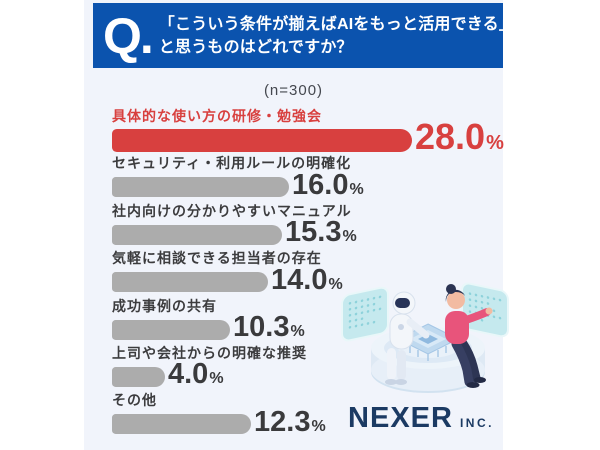  What do you see at coordinates (365, 314) in the screenshot?
I see `left-screen-icon` at bounding box center [365, 314].